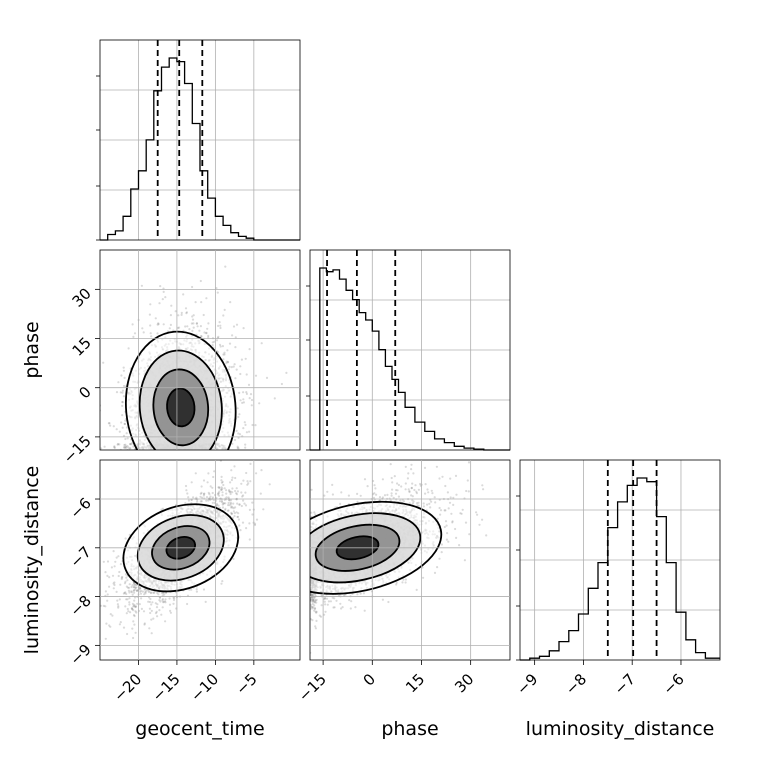 The image size is (760, 760). Describe the element at coordinates (408, 350) in the screenshot. I see `hist-panel-phase` at that location.